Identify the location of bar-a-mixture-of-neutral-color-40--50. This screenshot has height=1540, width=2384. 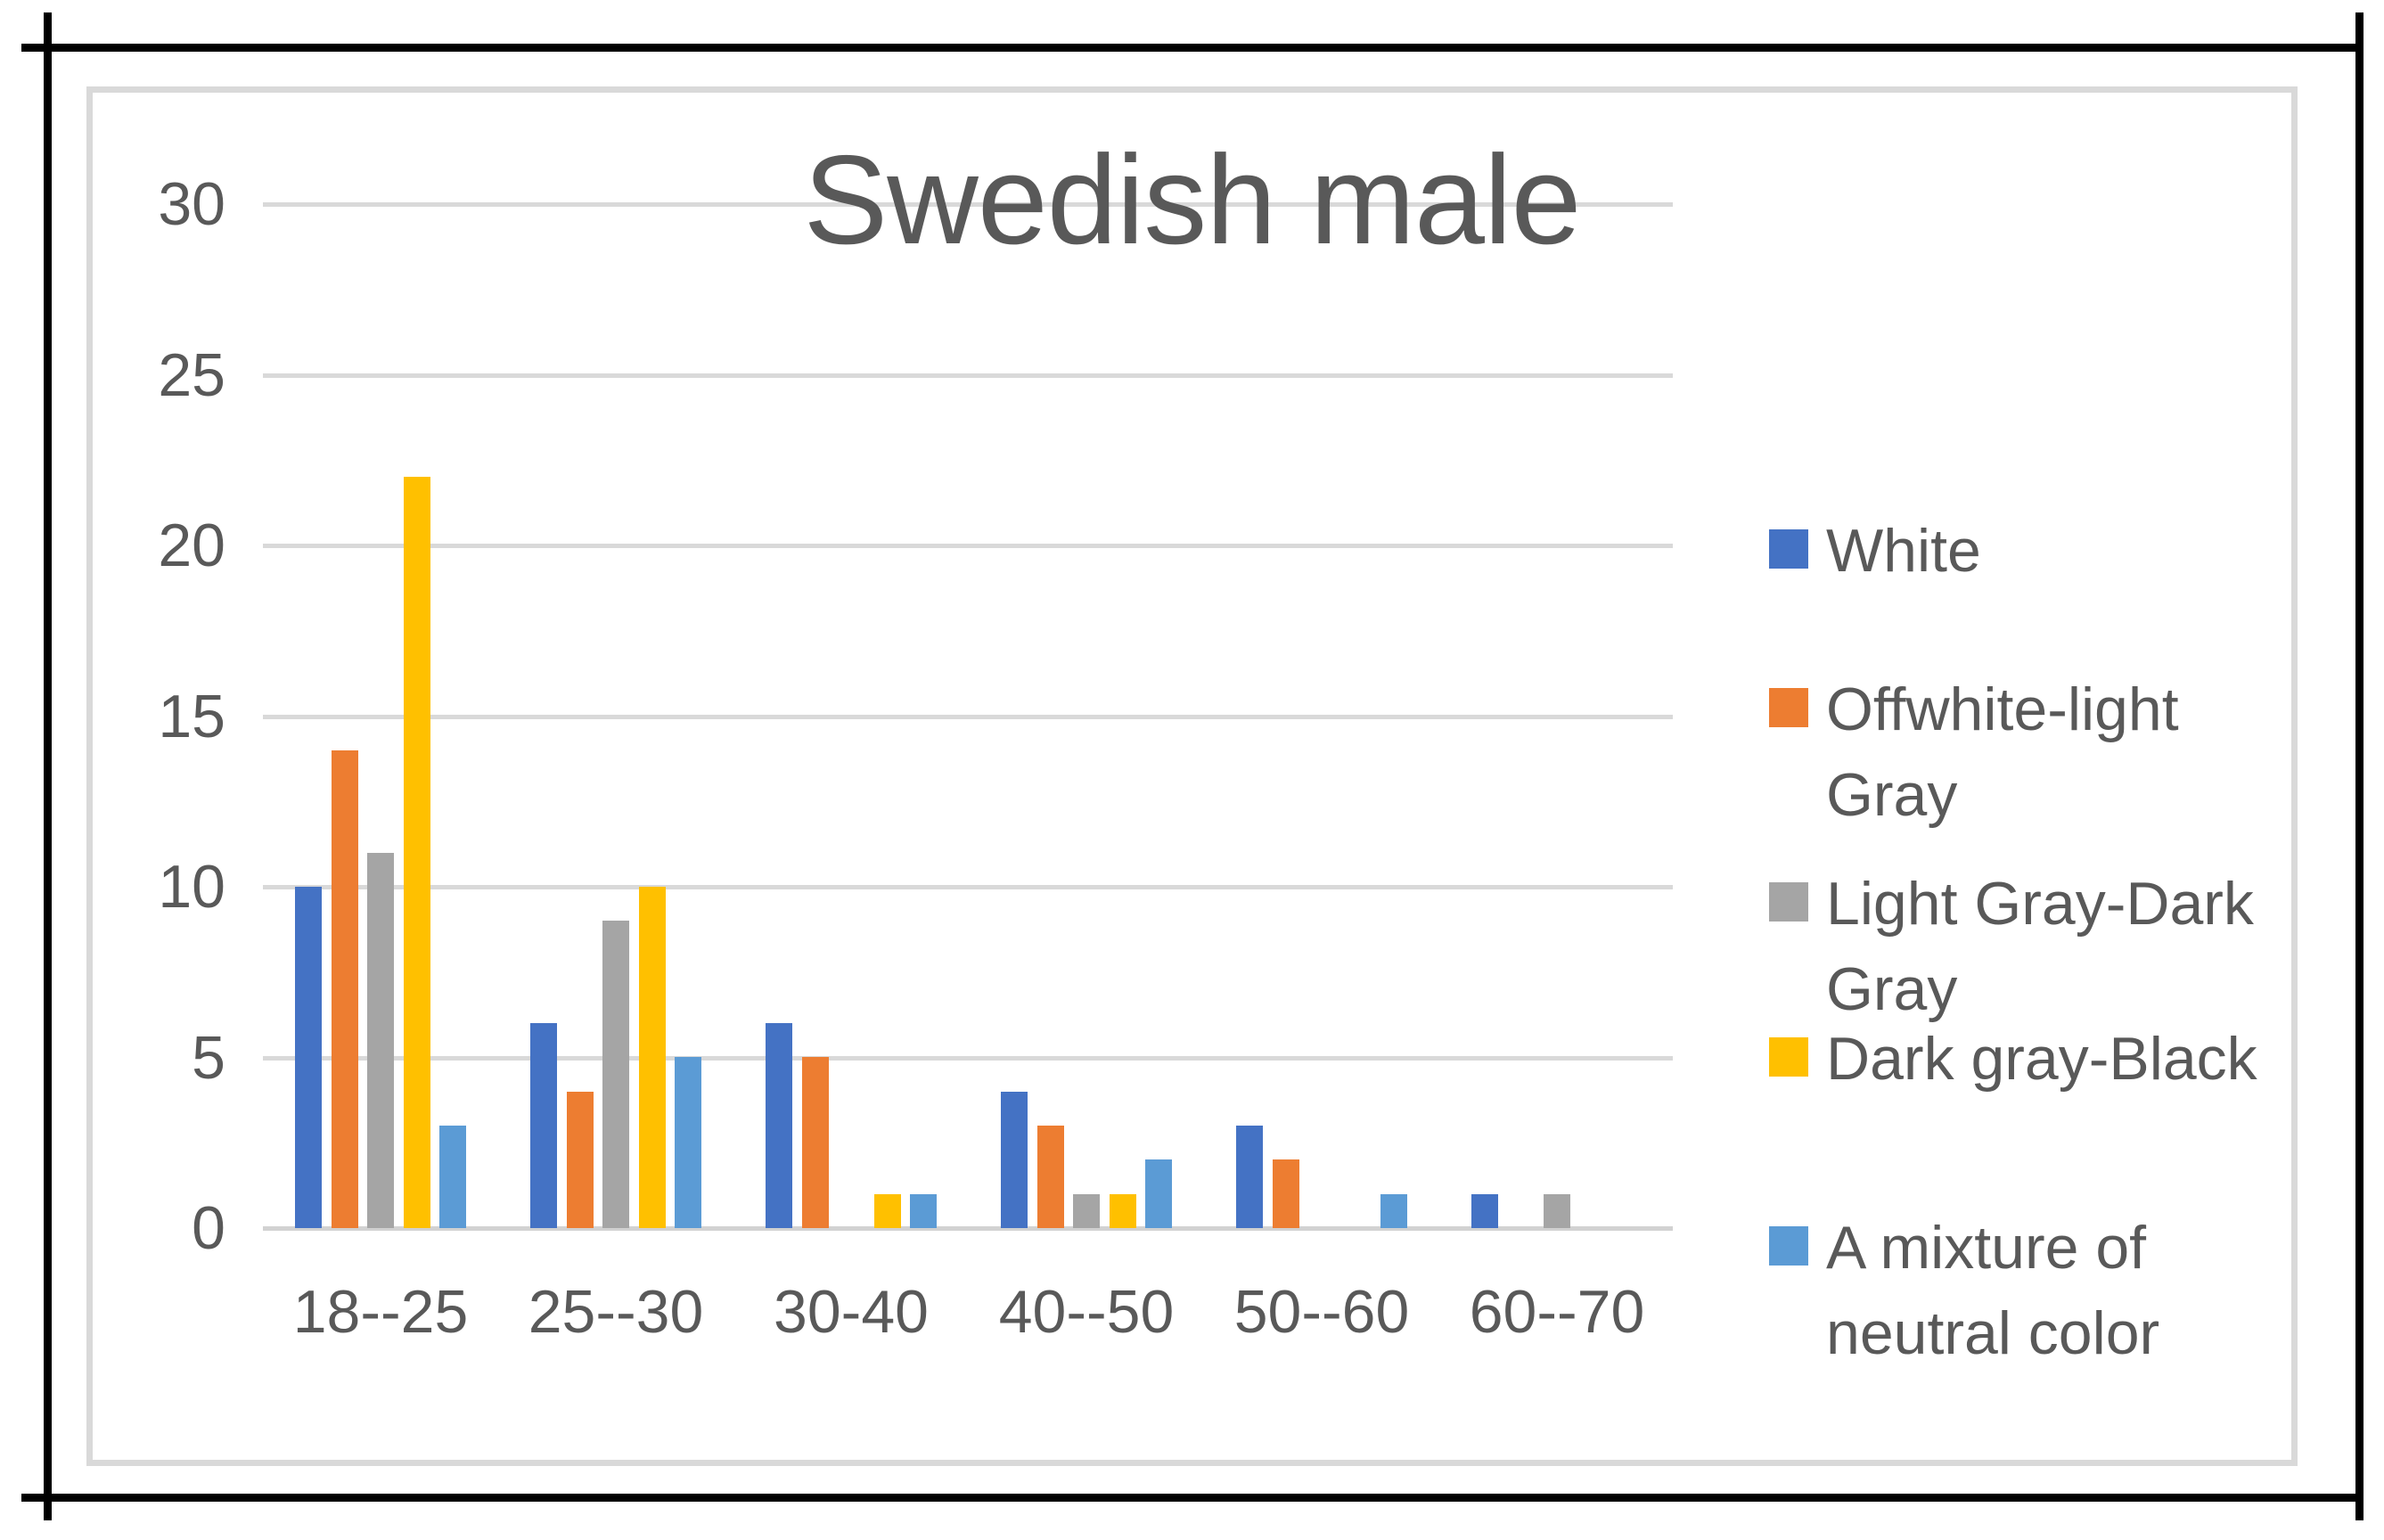
(1158, 1193).